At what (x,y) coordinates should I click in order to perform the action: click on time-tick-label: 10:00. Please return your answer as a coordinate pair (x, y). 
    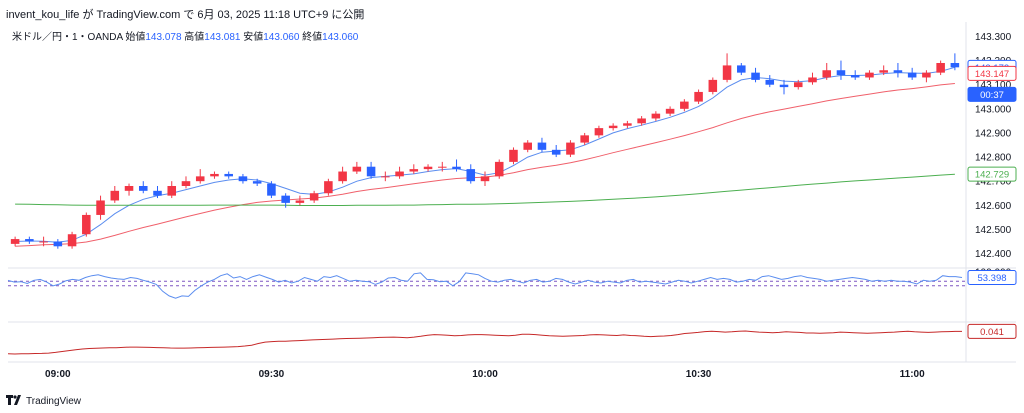
    Looking at the image, I should click on (485, 374).